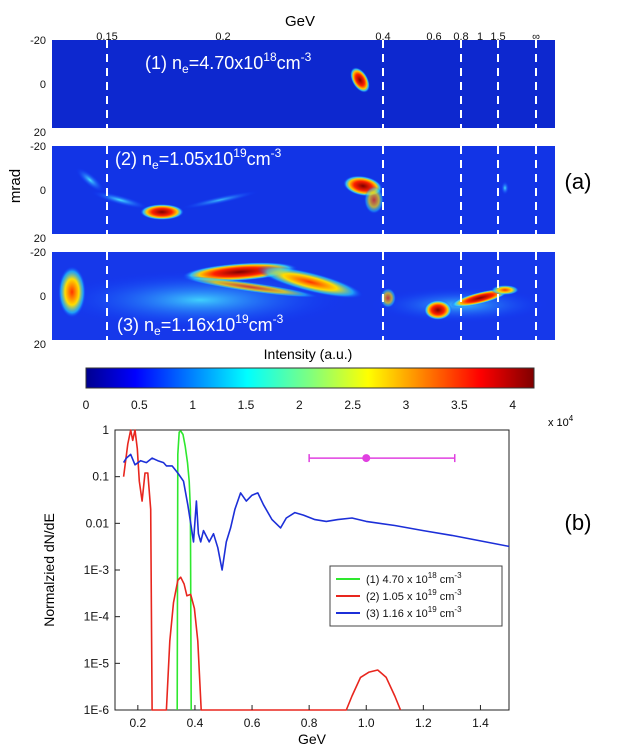  Describe the element at coordinates (137, 723) in the screenshot. I see `x-tick-label: 0.2` at that location.